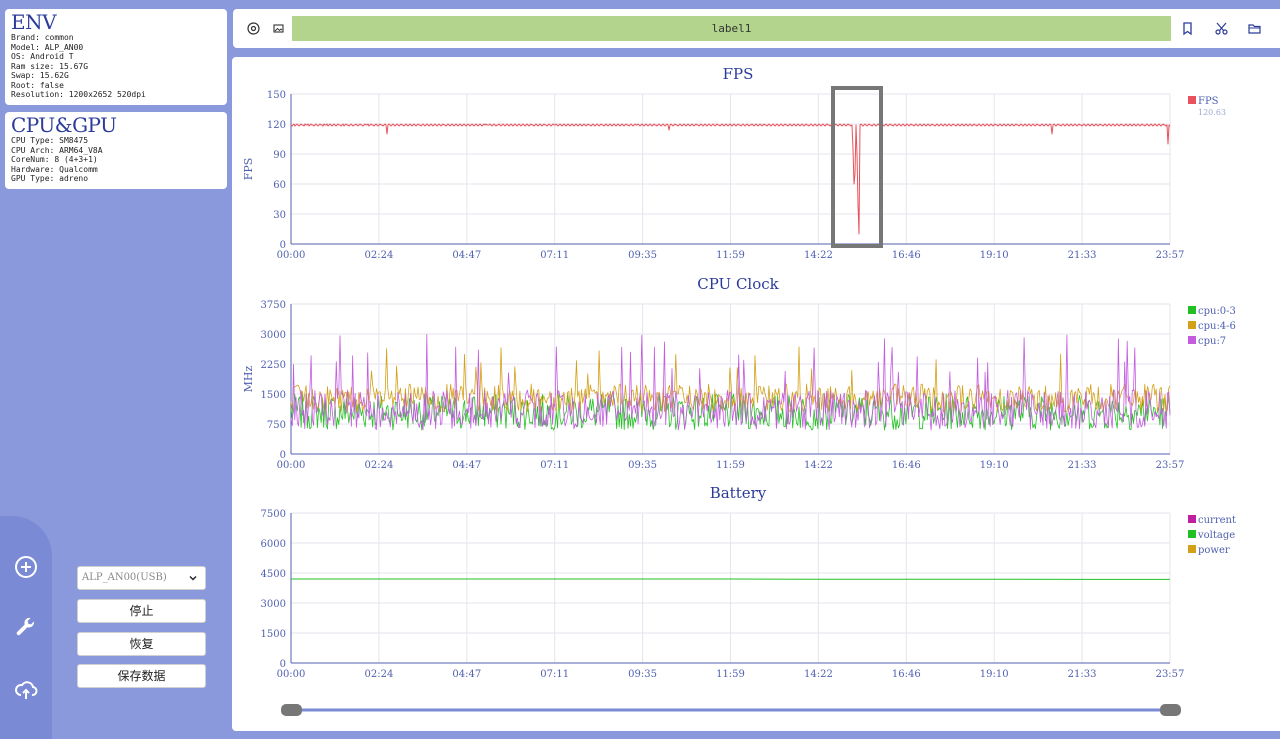 This screenshot has width=1280, height=739. Describe the element at coordinates (738, 493) in the screenshot. I see `chart-title: Battery` at that location.